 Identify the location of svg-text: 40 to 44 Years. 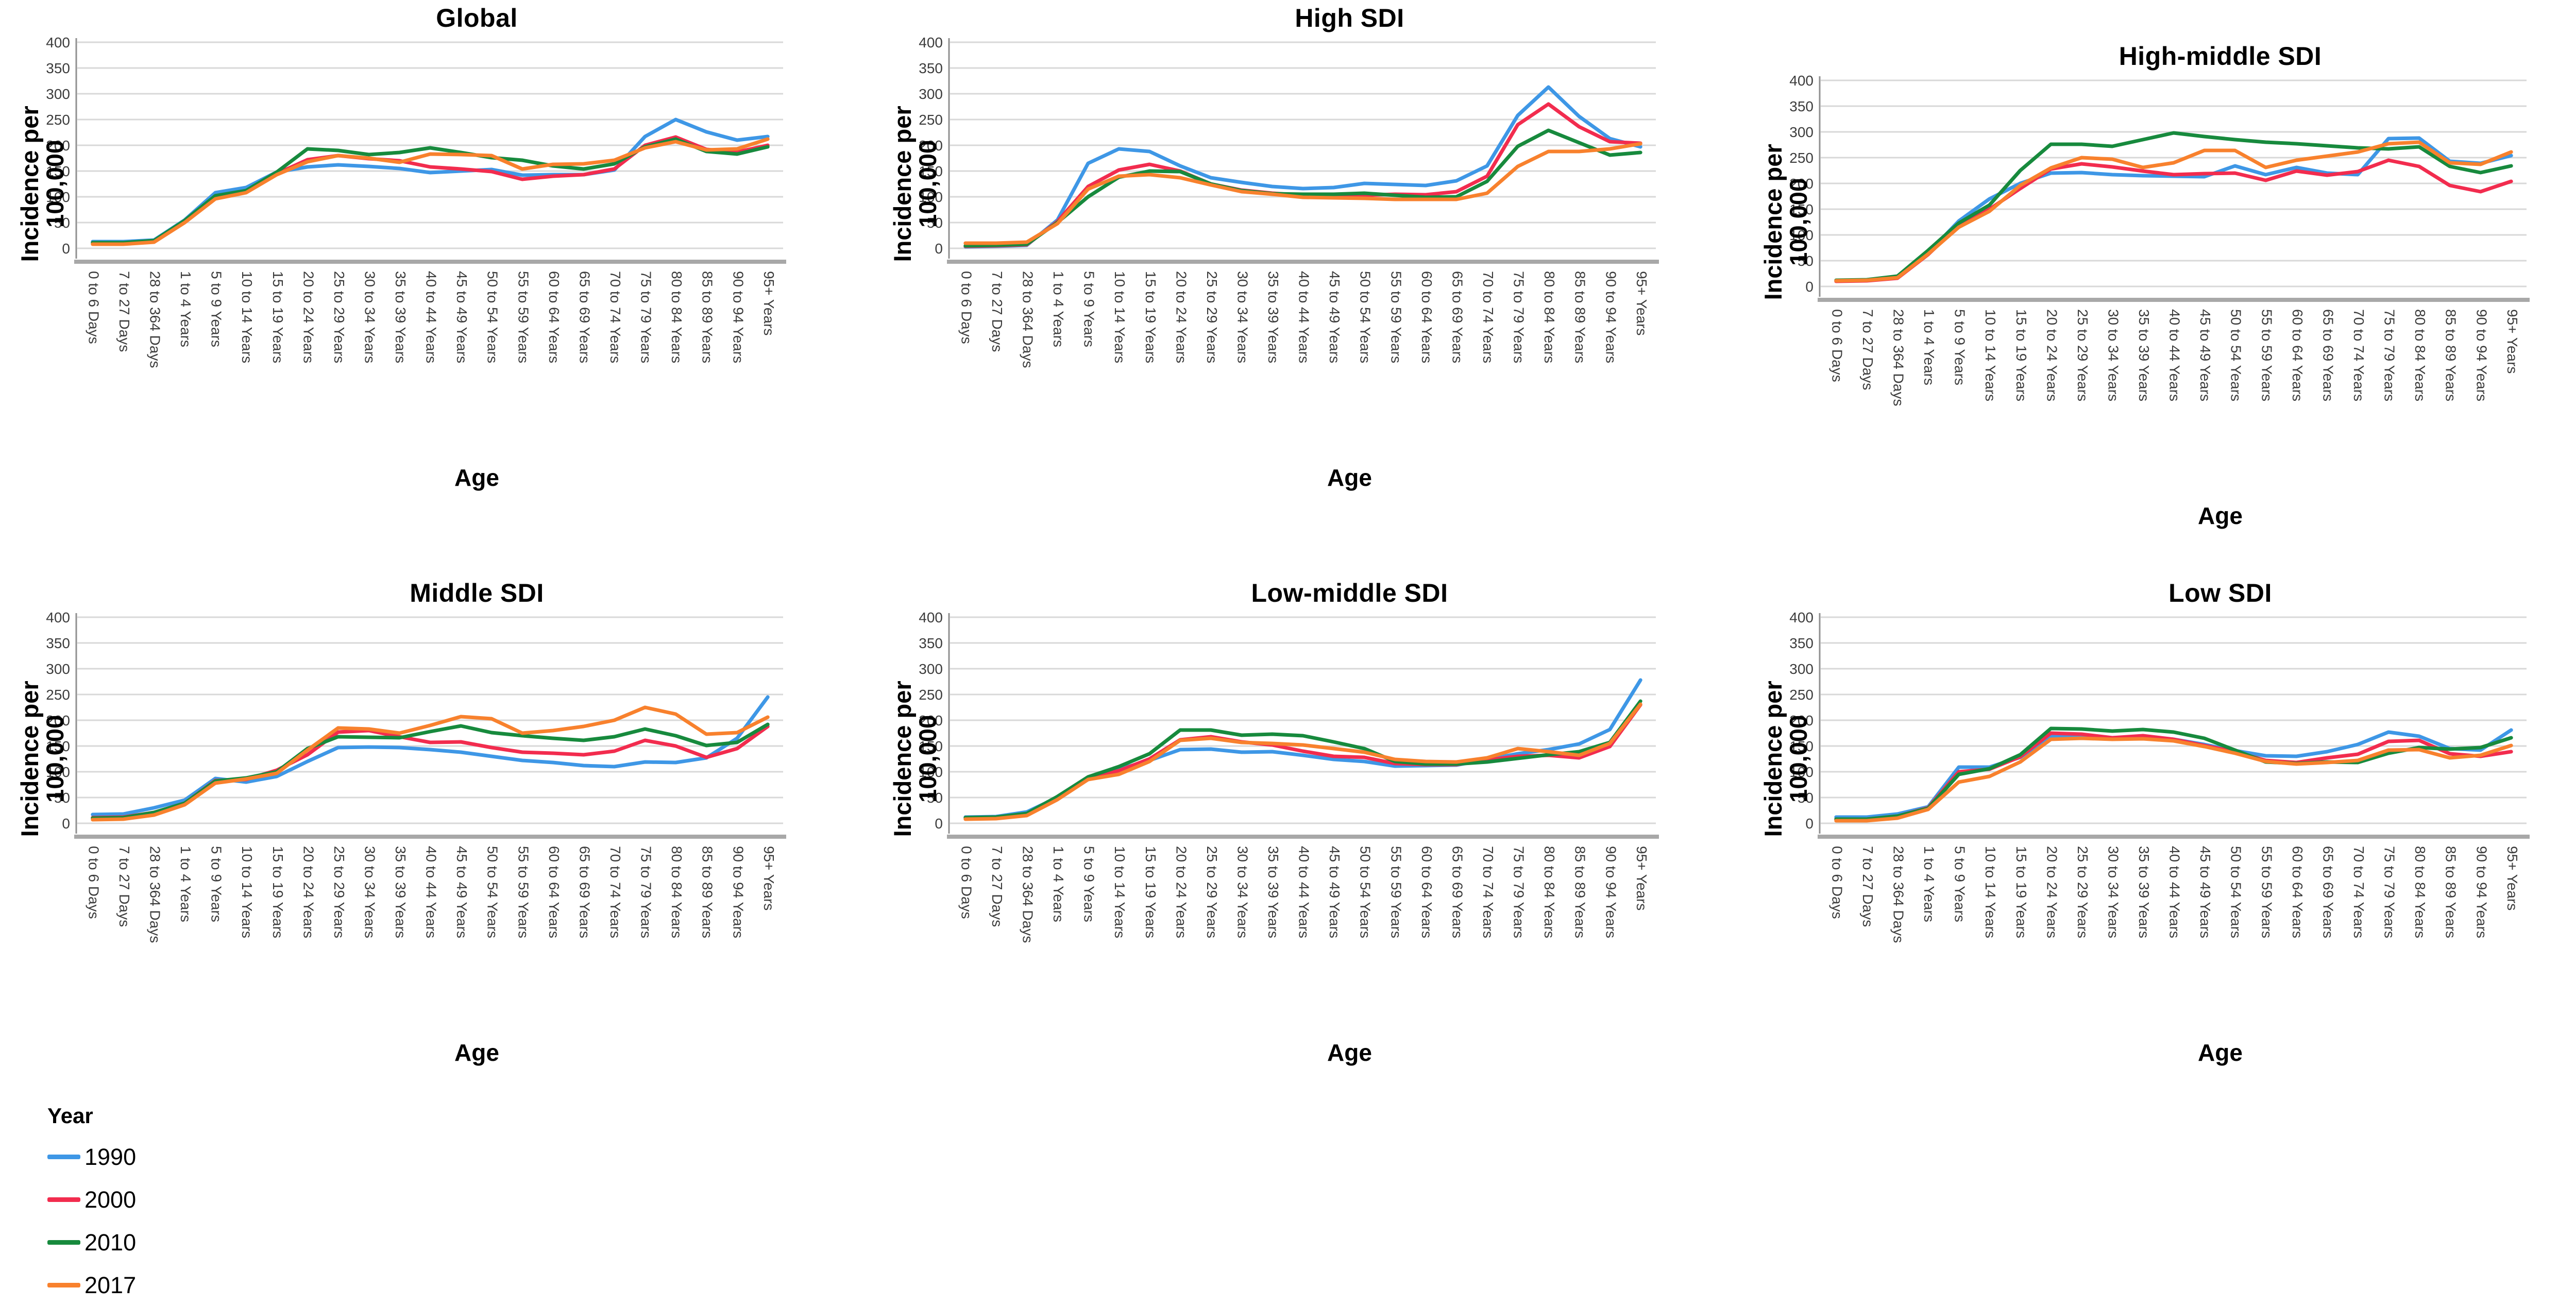
(431, 892).